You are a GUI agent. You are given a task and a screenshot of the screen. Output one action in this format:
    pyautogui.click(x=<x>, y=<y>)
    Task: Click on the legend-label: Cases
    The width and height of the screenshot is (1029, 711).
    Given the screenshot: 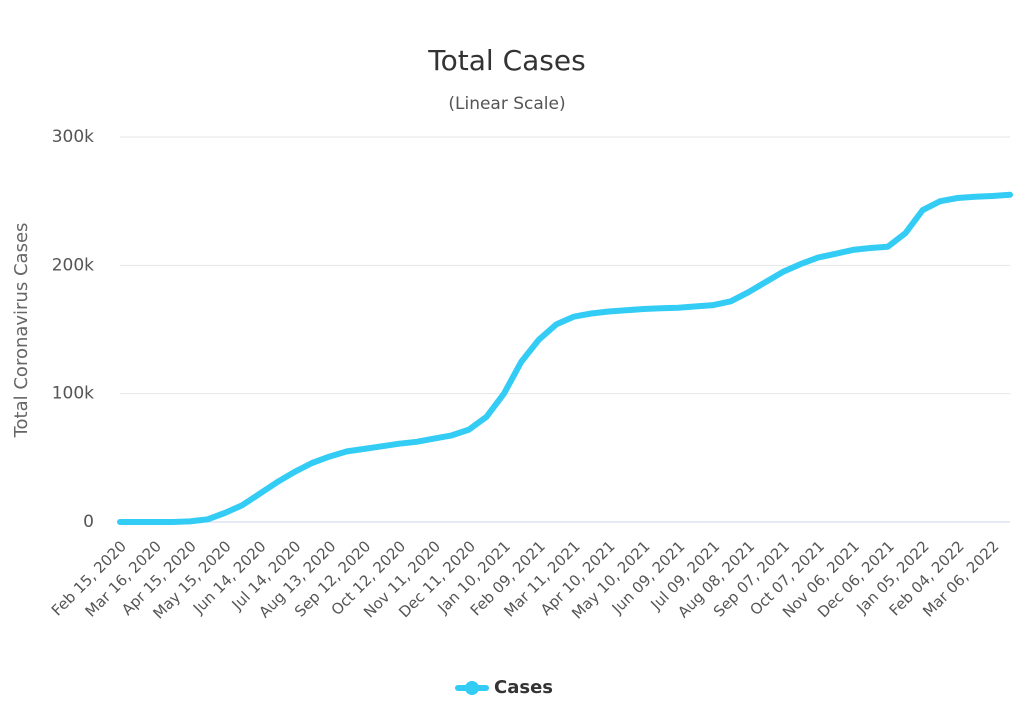 What is the action you would take?
    pyautogui.click(x=523, y=687)
    